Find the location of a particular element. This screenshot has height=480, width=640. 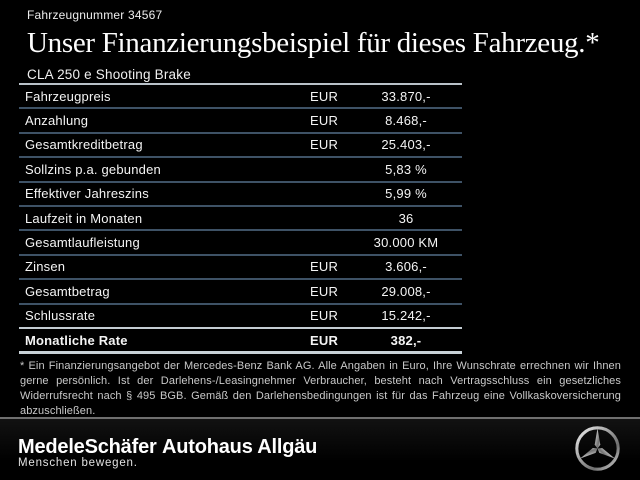

table-row: Gesamtlaufleistung 30.000 KM is located at coordinates (240, 241).